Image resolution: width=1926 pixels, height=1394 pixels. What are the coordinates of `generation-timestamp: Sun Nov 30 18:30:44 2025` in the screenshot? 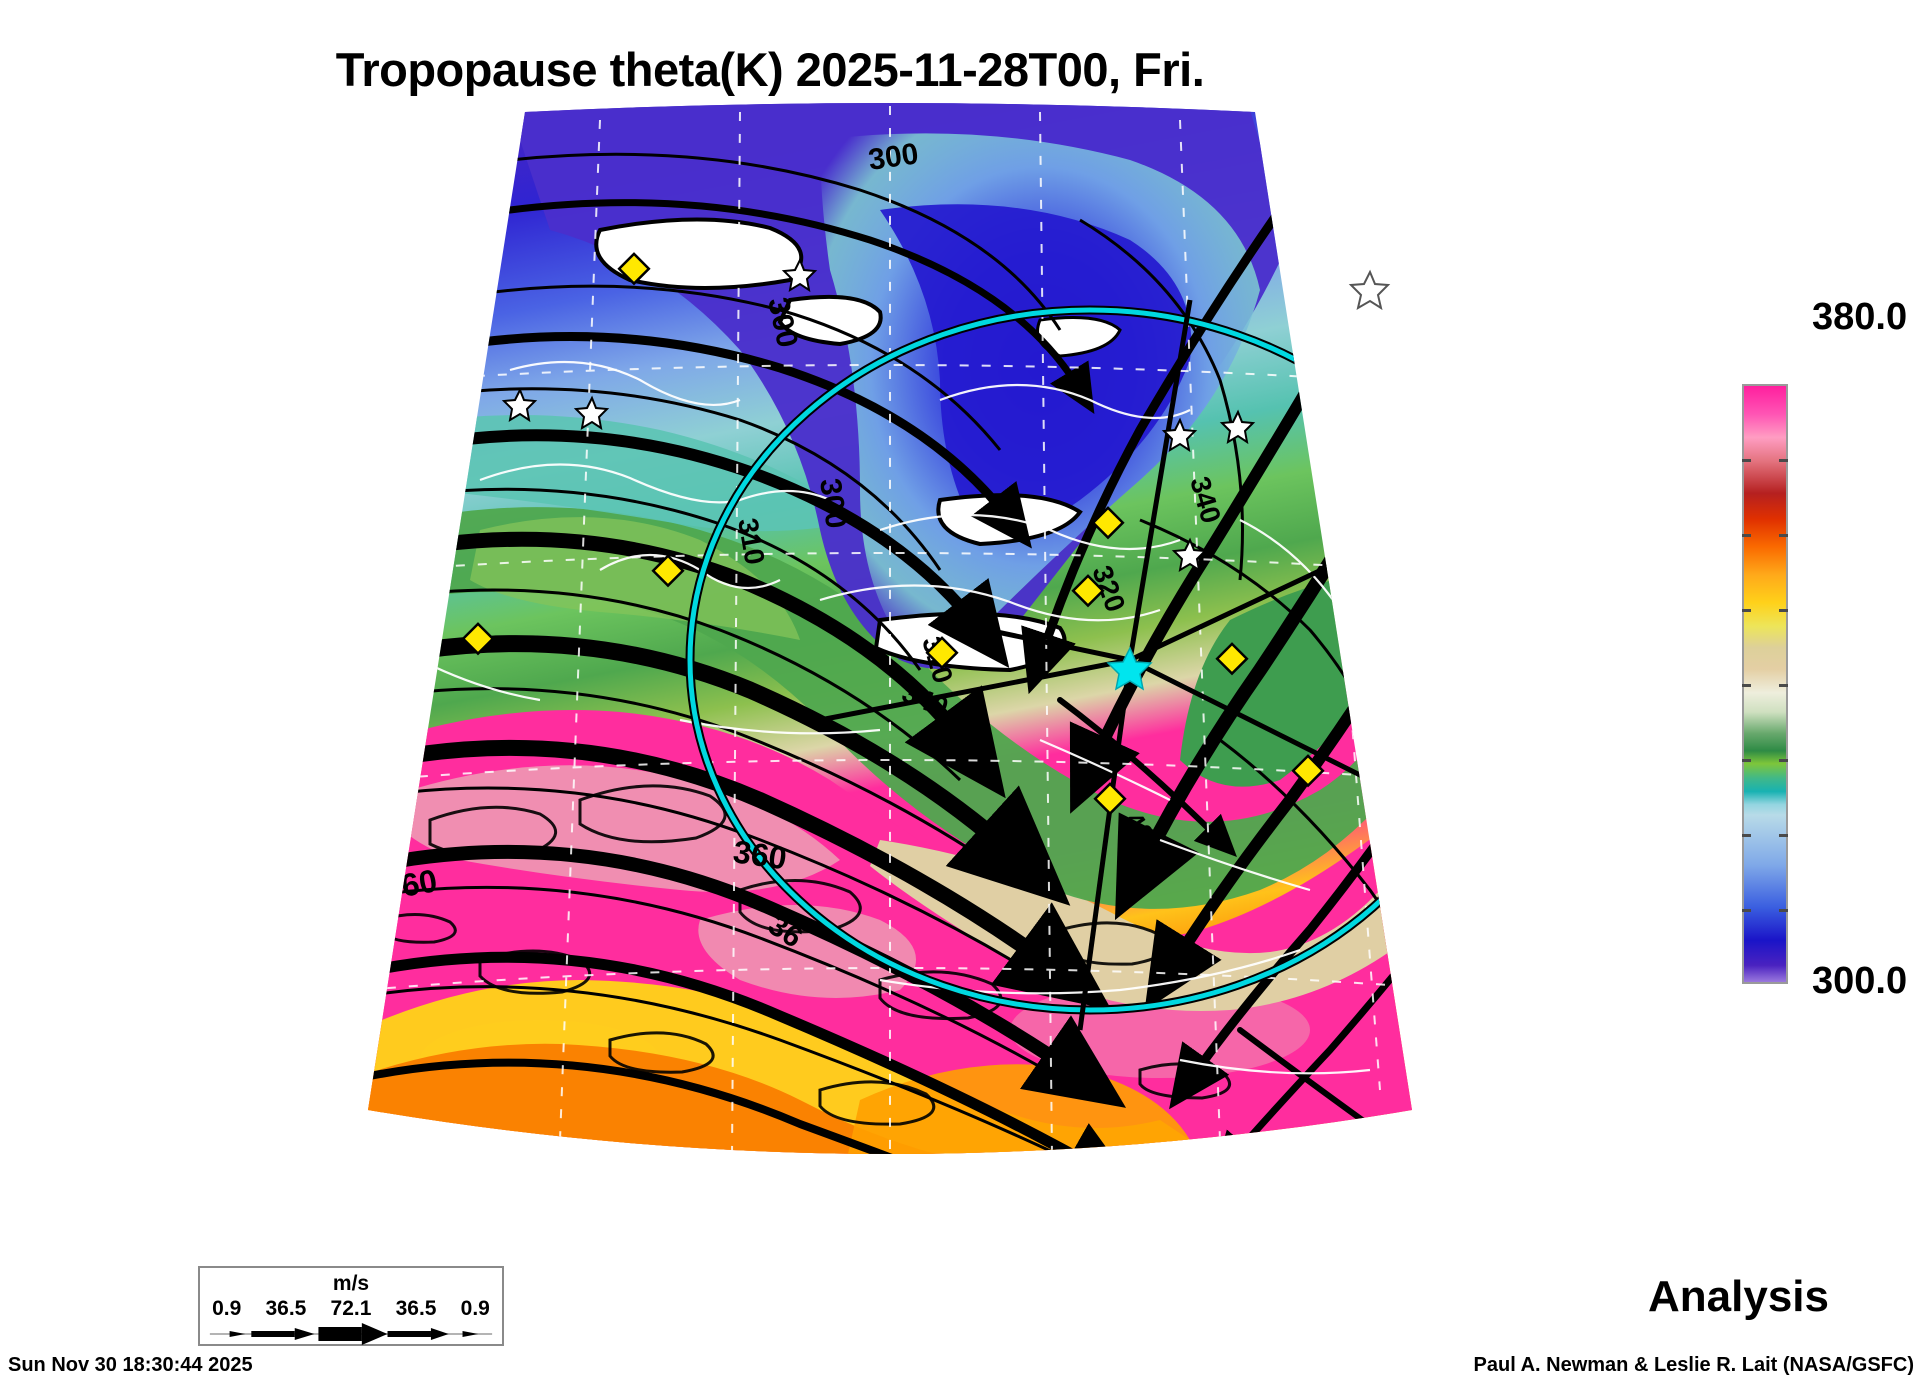 It's located at (130, 1365).